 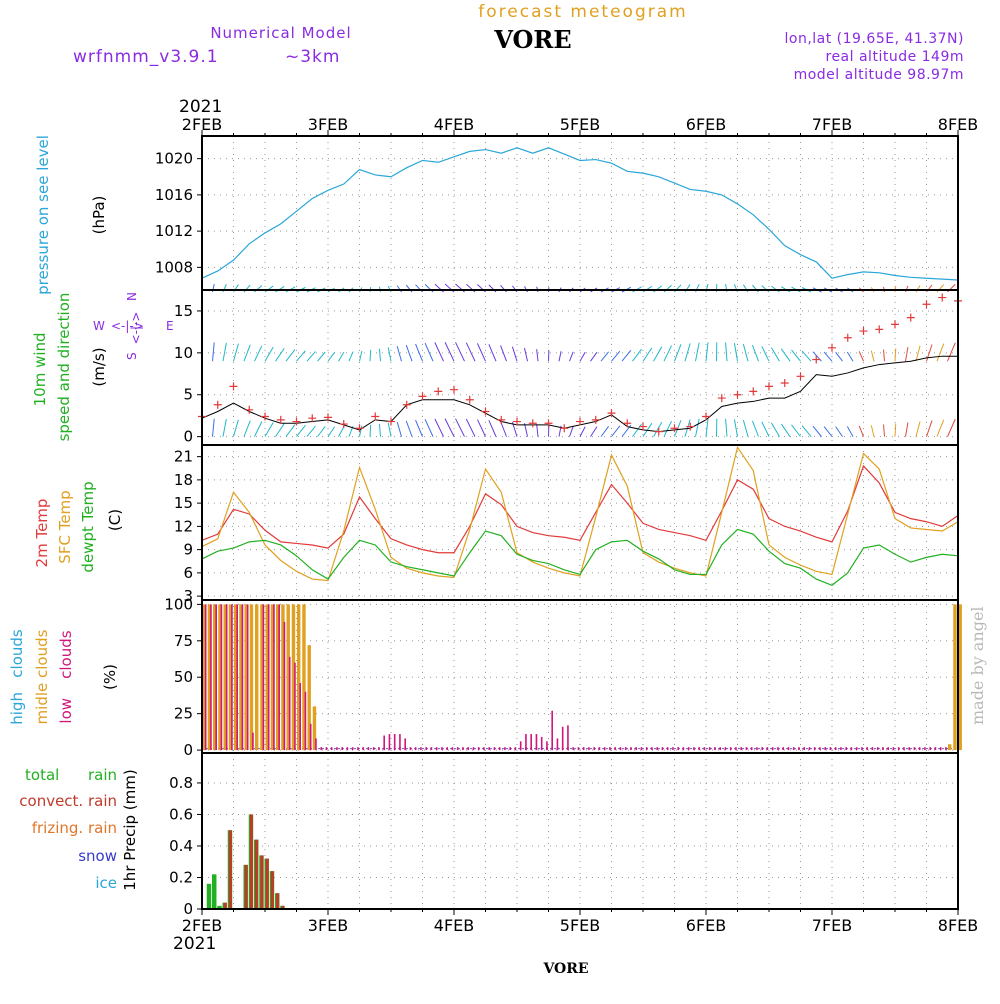 I want to click on cloud-ytick-label-100: 100, so click(x=178, y=604).